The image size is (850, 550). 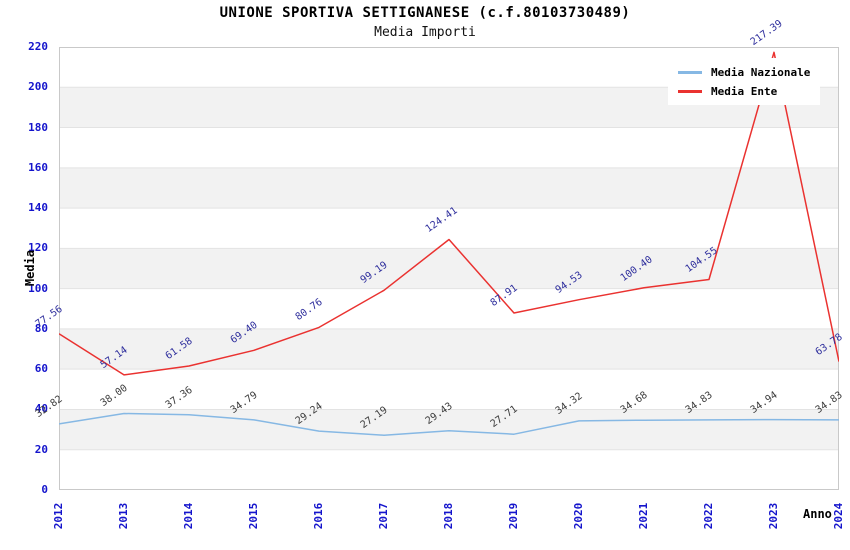 I want to click on y-tick-label: 140, so click(x=38, y=208).